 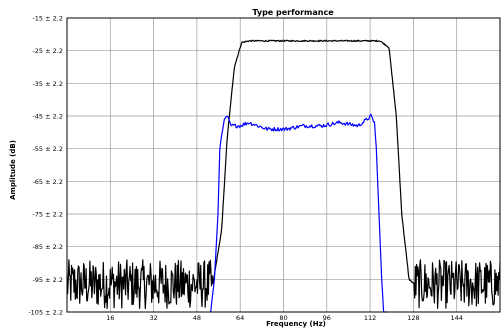 What do you see at coordinates (47, 117) in the screenshot?
I see `y-tick-label: -45 ± 2.2` at bounding box center [47, 117].